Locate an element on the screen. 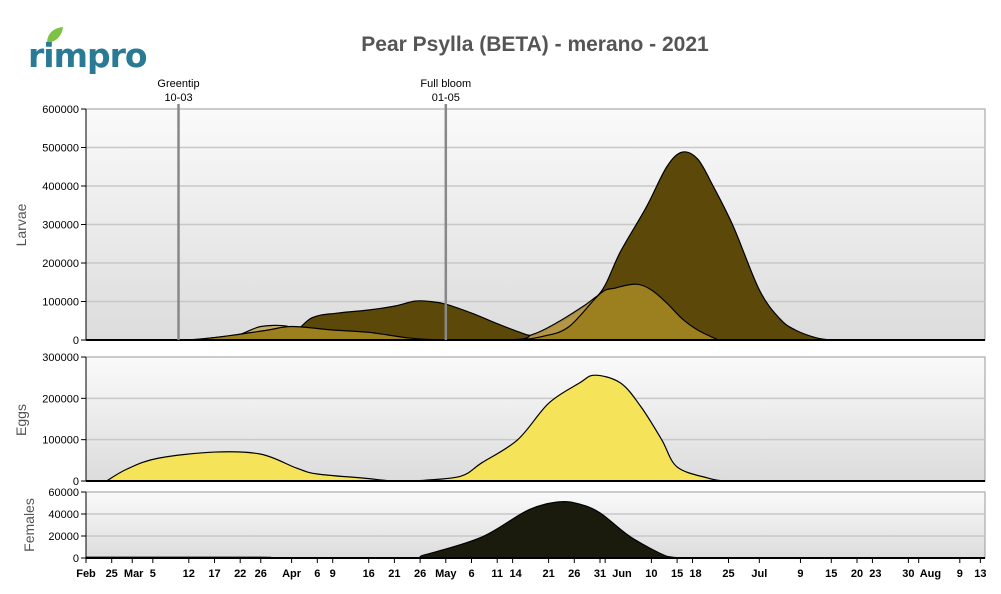 The width and height of the screenshot is (1001, 594). x-tick-label: Mar is located at coordinates (134, 574).